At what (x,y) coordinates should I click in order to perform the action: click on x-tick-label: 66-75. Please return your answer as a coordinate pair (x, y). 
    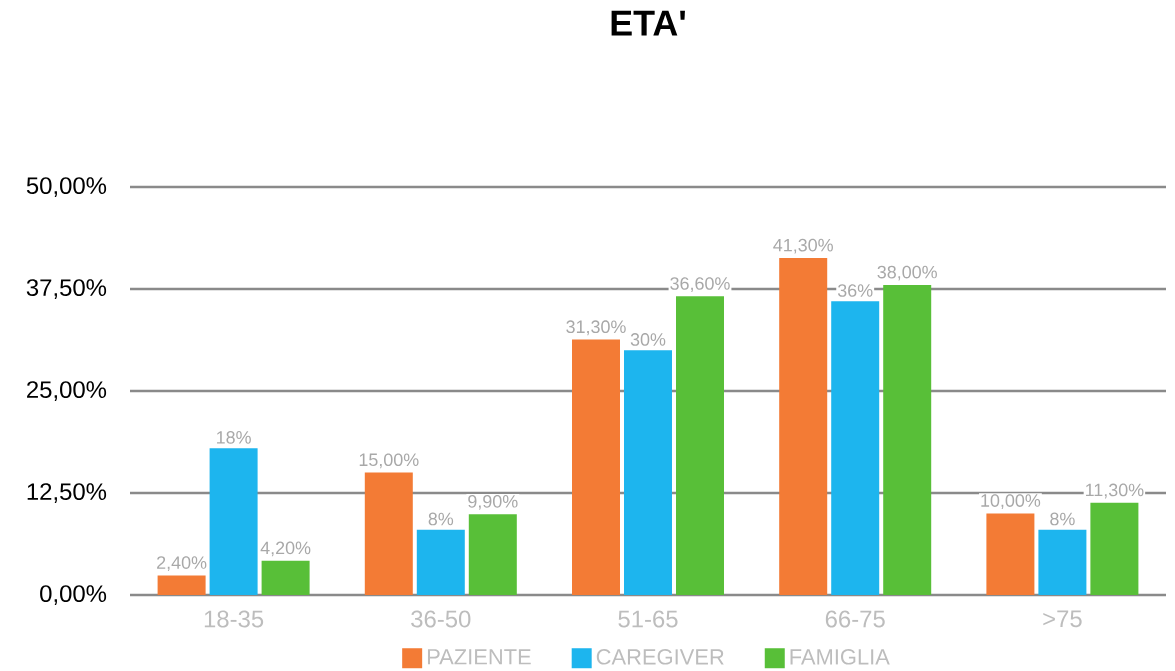
    Looking at the image, I should click on (855, 619).